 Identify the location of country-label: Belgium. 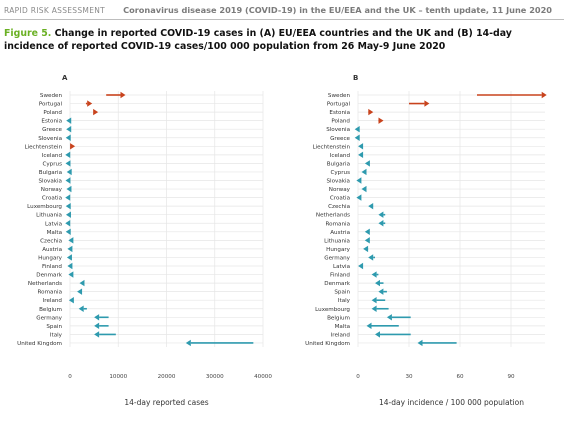
(338, 318).